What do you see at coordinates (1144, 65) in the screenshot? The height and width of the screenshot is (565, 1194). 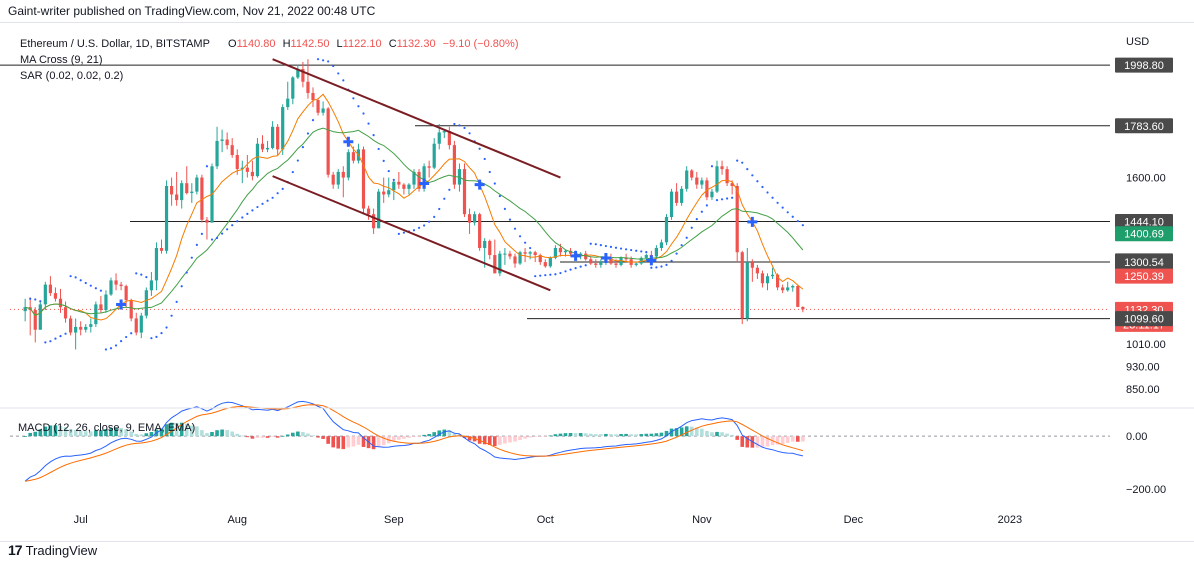 I see `price-tag: 1998.80` at bounding box center [1144, 65].